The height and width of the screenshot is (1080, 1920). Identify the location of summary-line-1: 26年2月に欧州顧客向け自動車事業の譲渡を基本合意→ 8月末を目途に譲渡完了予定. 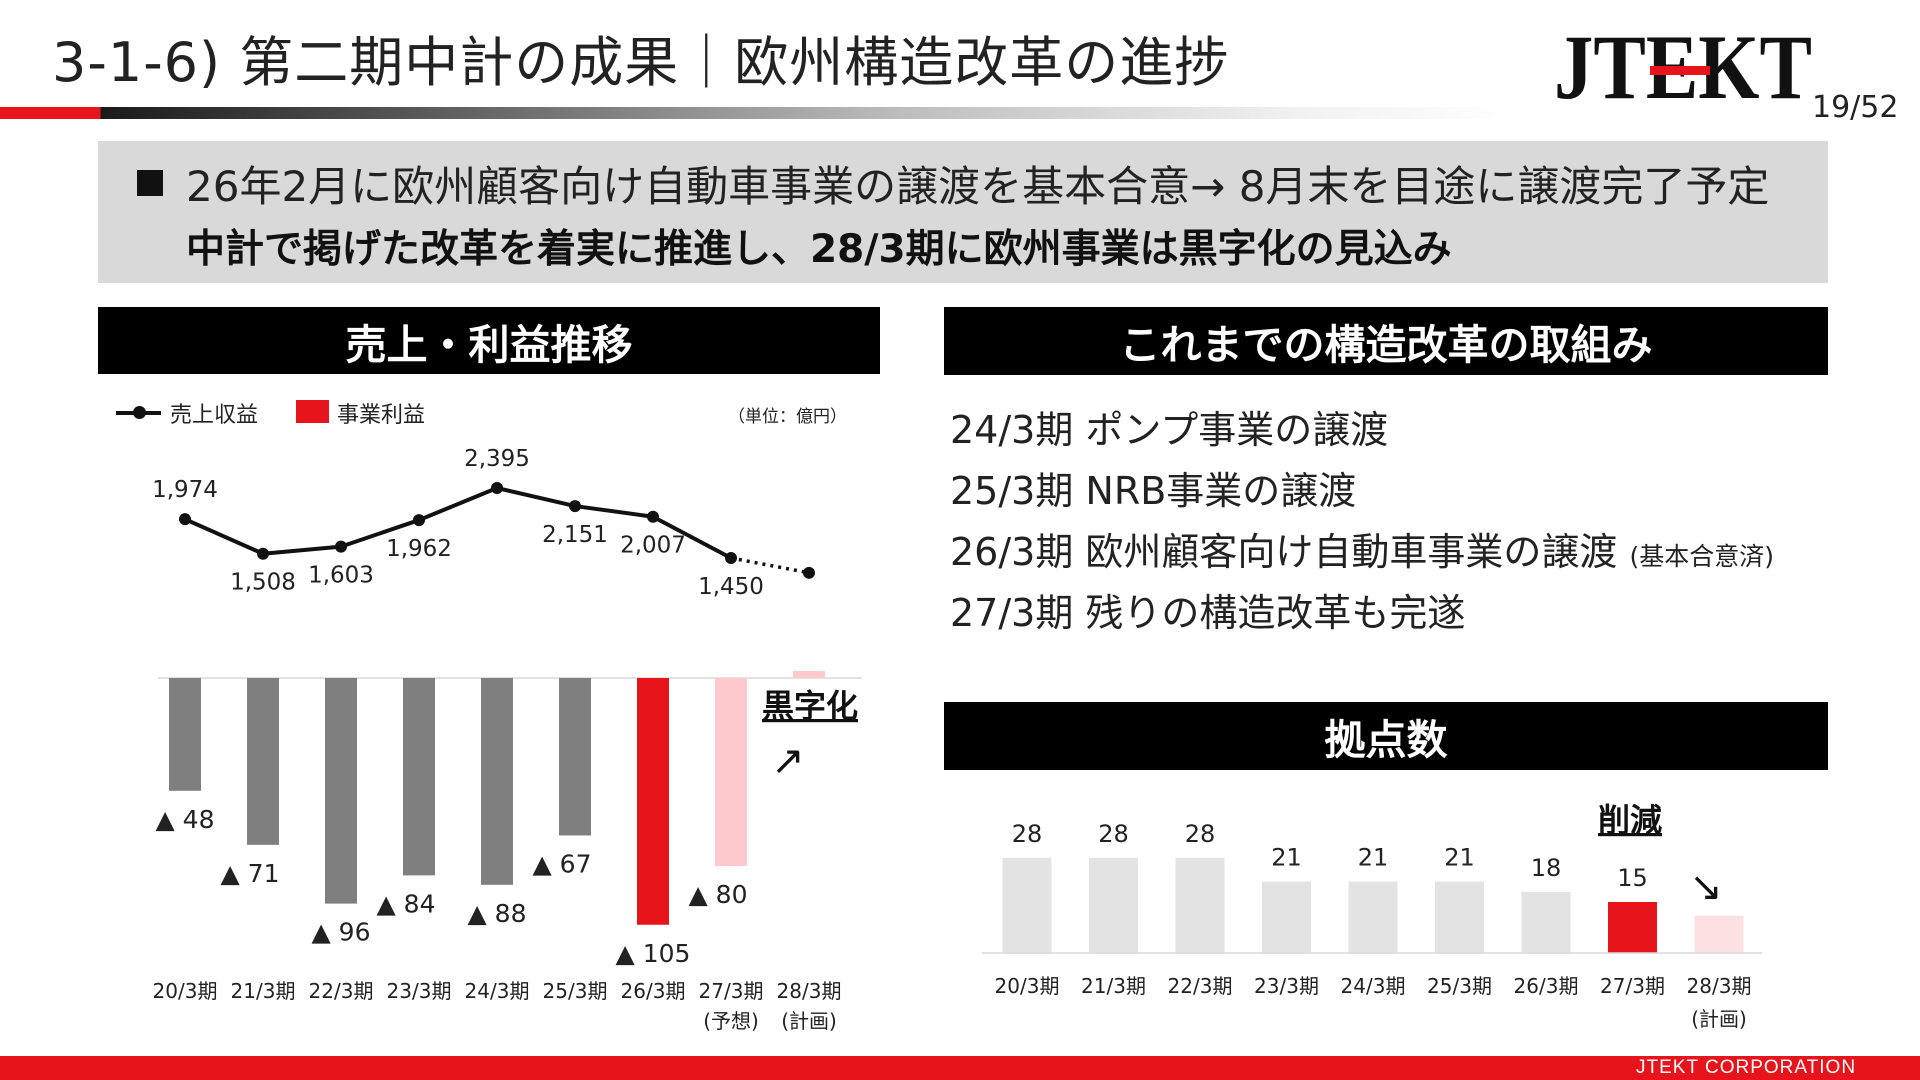
(978, 186).